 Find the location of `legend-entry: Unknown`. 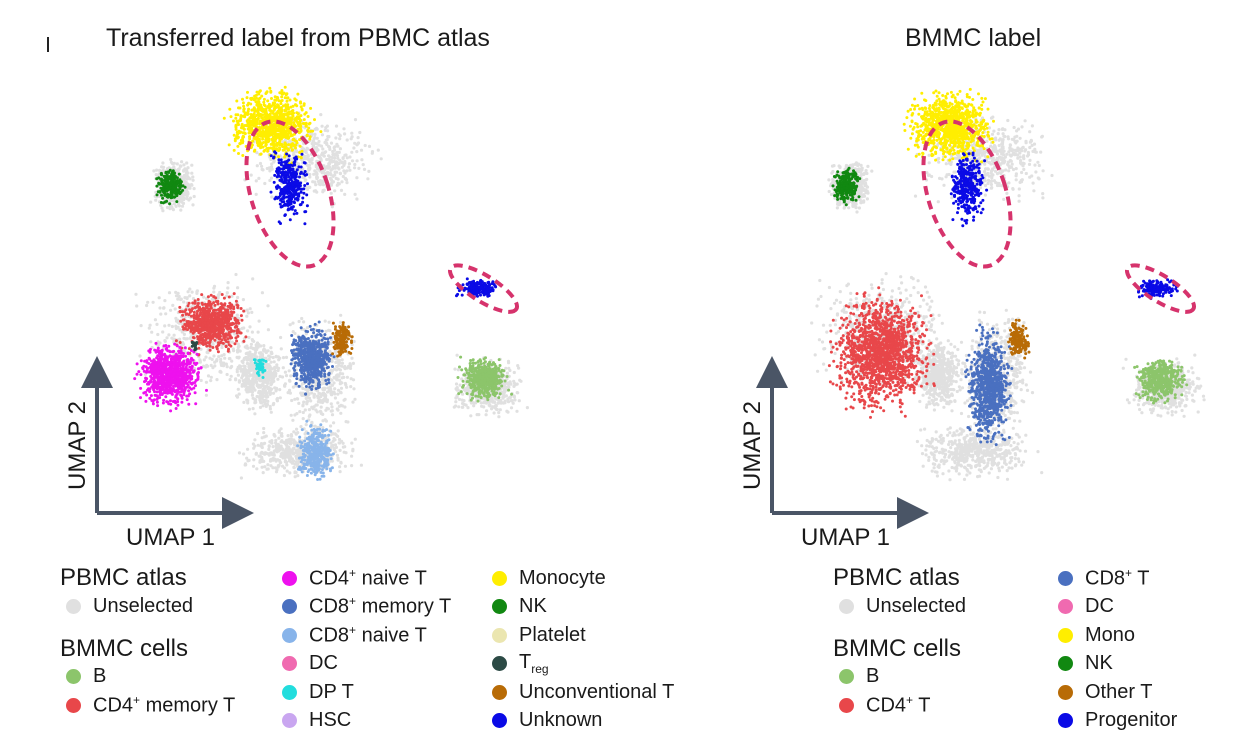

legend-entry: Unknown is located at coordinates (580, 721).